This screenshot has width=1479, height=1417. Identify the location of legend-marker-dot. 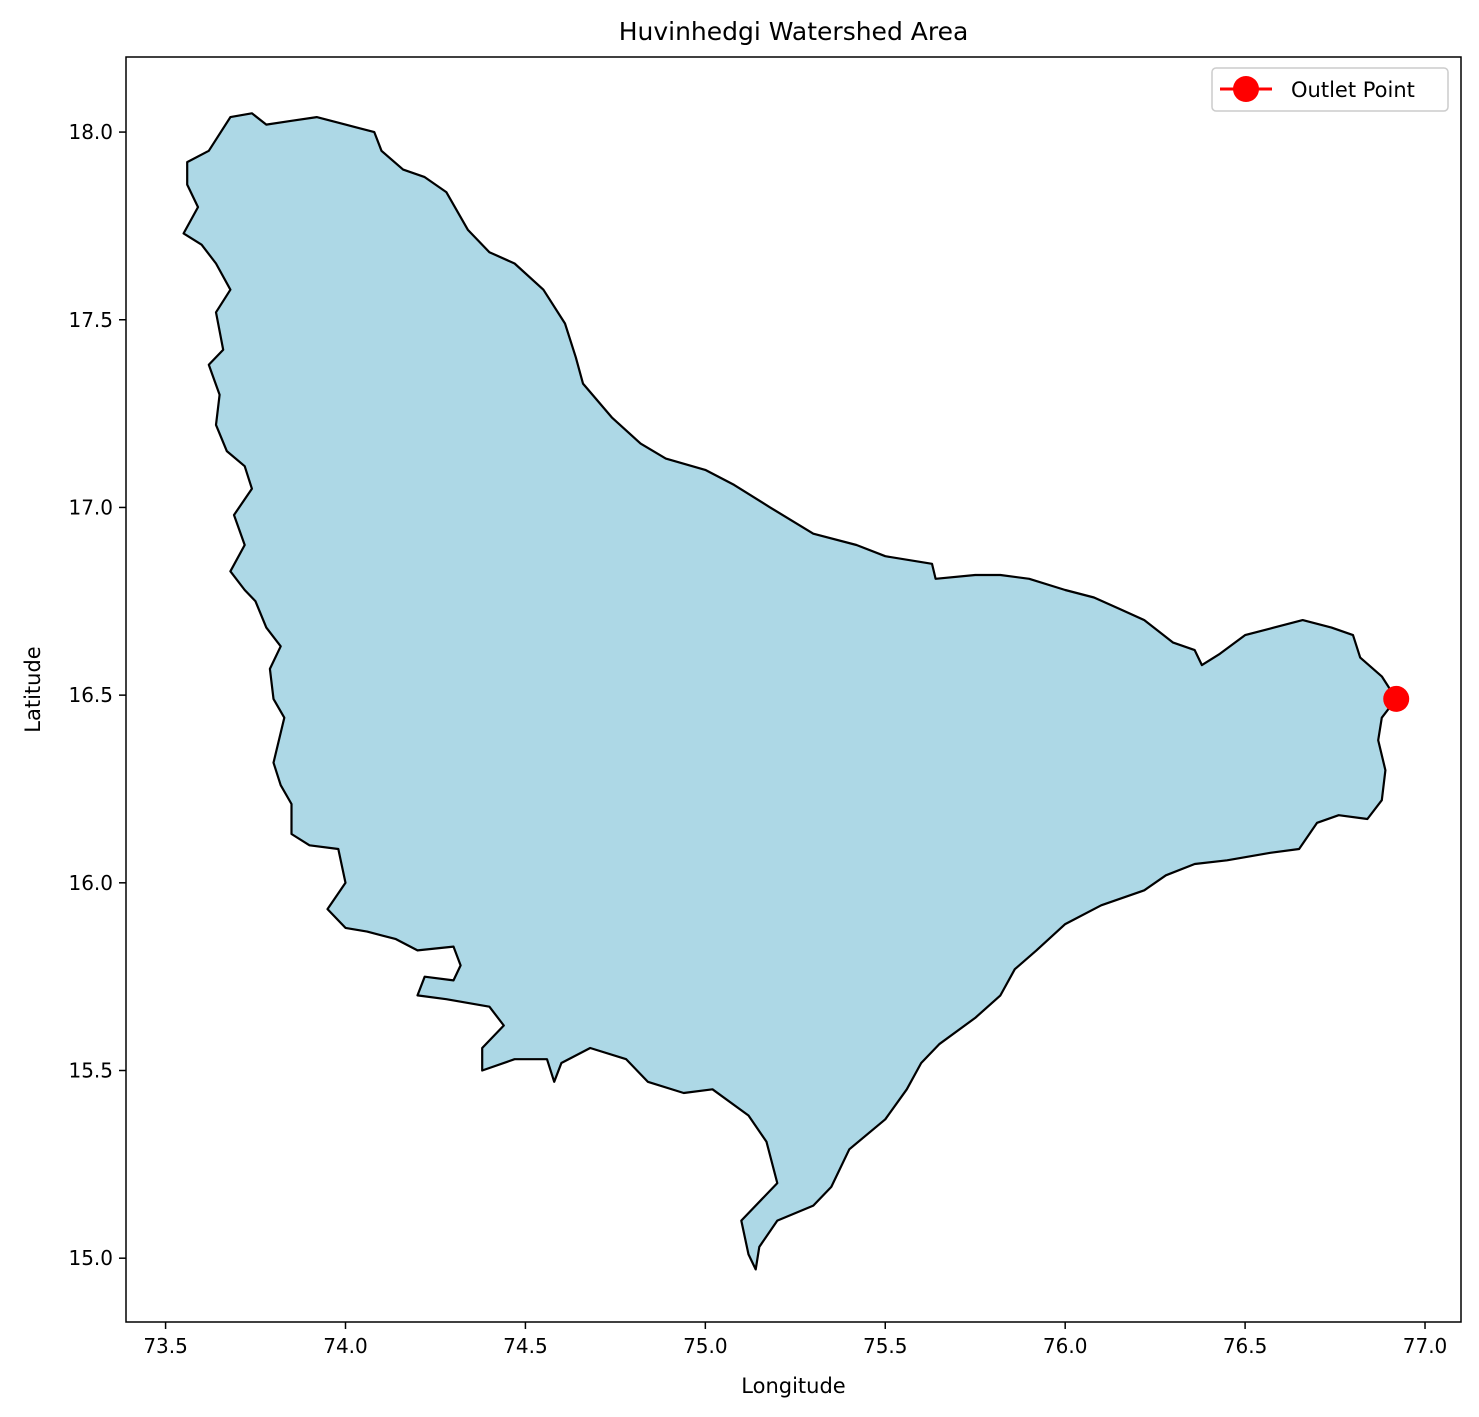
(1246, 89).